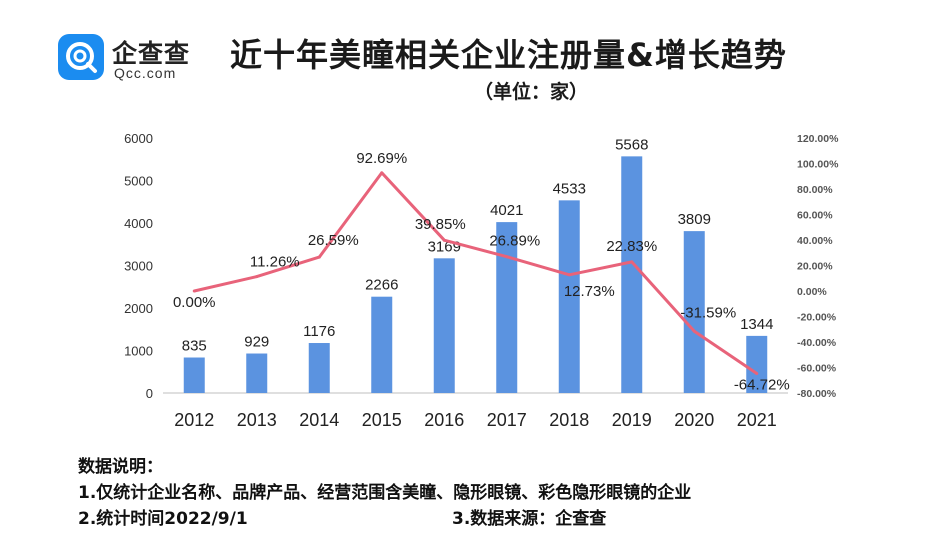 This screenshot has height=559, width=952. Describe the element at coordinates (194, 346) in the screenshot. I see `bar-value-label: 835` at that location.